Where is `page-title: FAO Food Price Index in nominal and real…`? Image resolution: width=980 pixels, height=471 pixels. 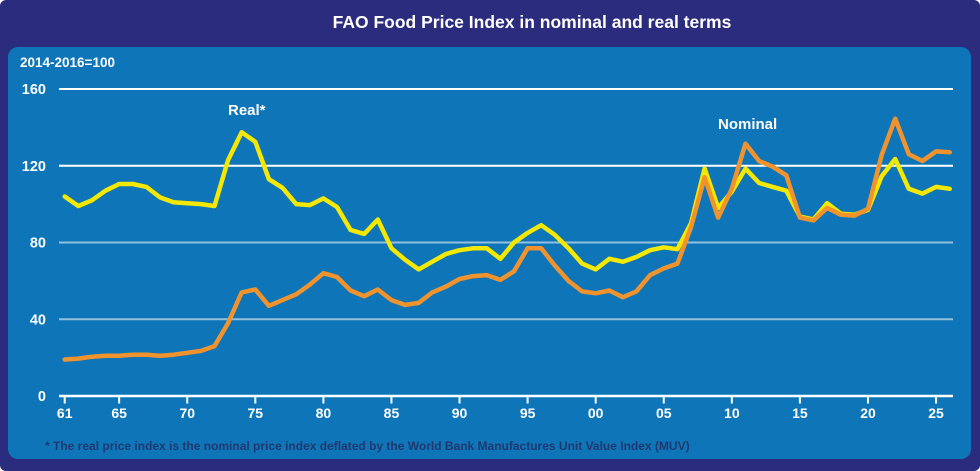
page-title: FAO Food Price Index in nominal and real… is located at coordinates (532, 22).